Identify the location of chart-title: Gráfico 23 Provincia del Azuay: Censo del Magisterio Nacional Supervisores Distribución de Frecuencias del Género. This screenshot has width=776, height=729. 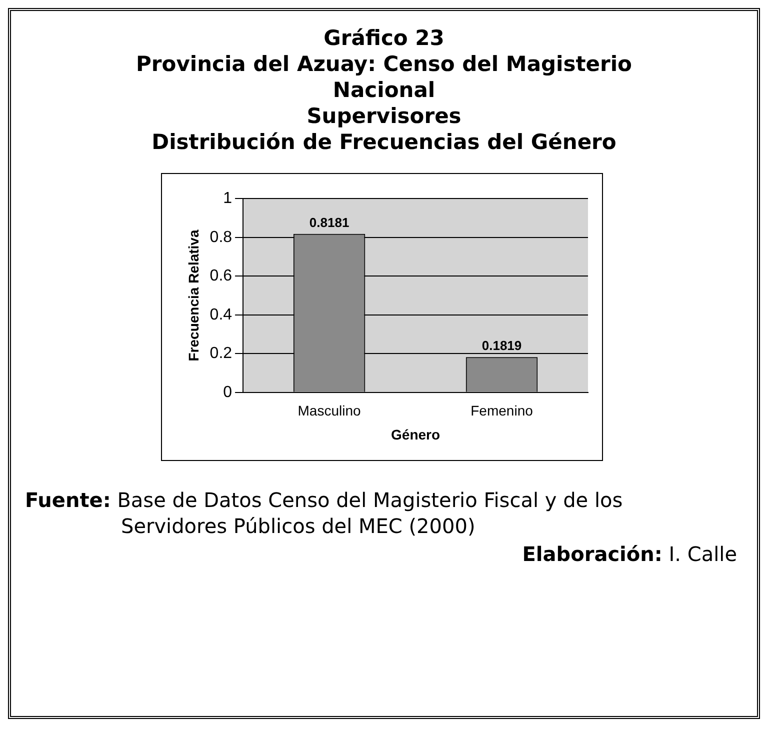
(384, 90).